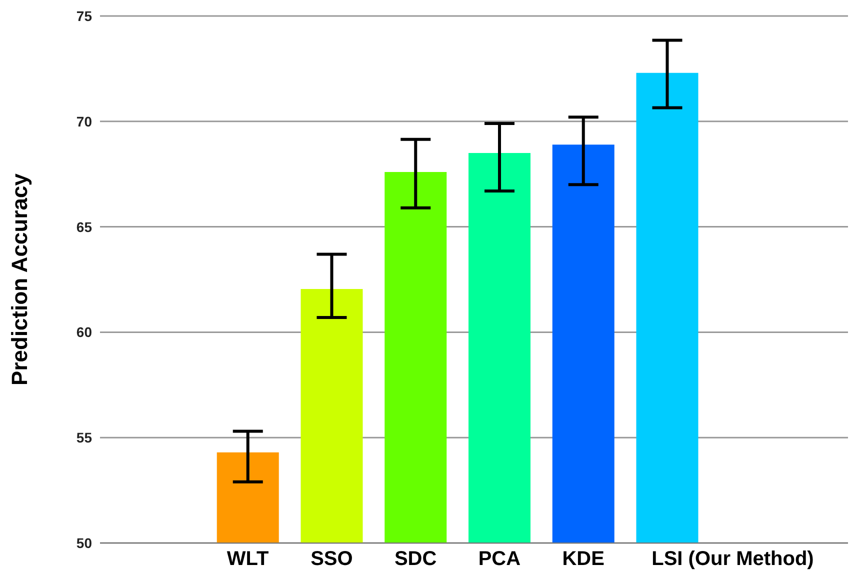 The height and width of the screenshot is (582, 856). Describe the element at coordinates (84, 121) in the screenshot. I see `y-tick-label: 70` at that location.